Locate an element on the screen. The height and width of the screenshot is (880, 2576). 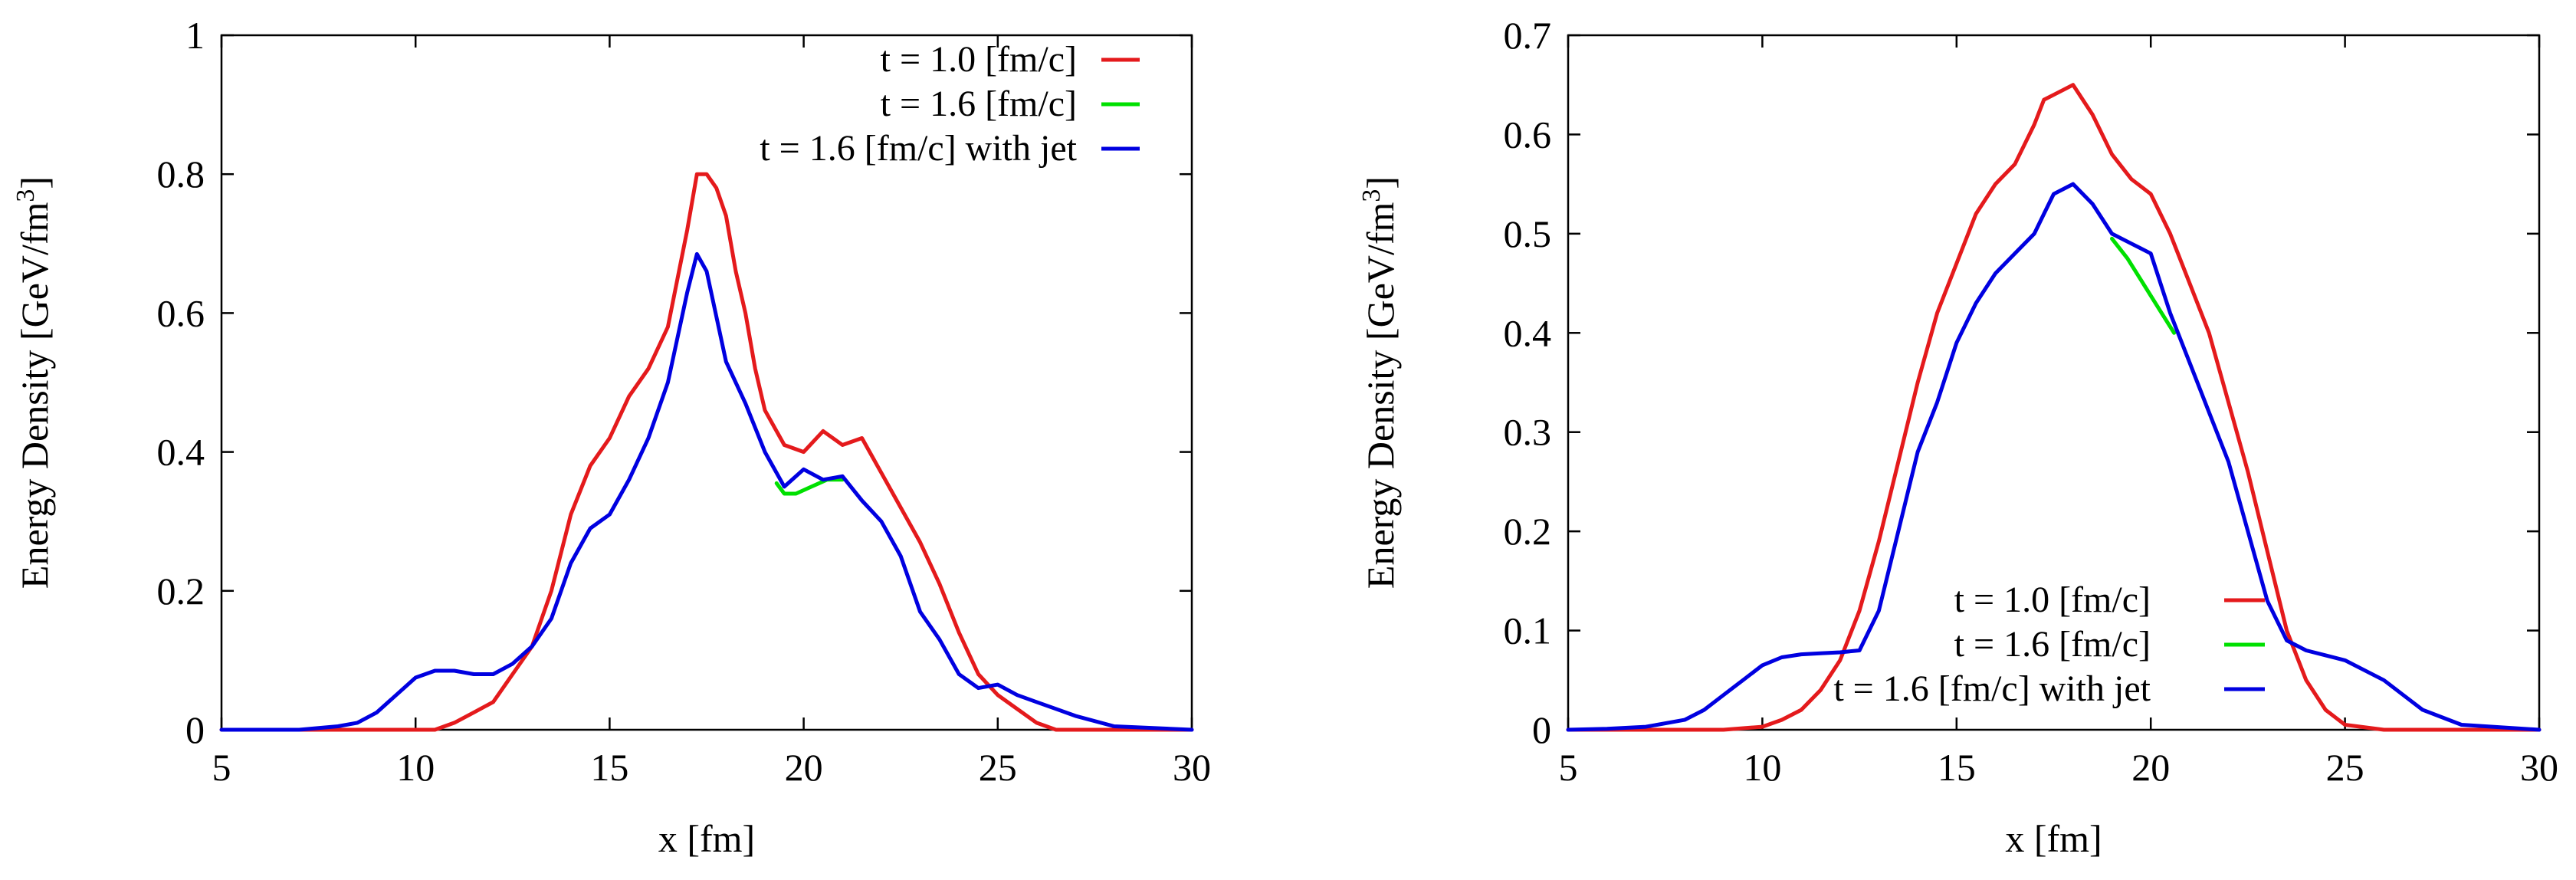
y-tick-label: 0.1 is located at coordinates (1528, 630).